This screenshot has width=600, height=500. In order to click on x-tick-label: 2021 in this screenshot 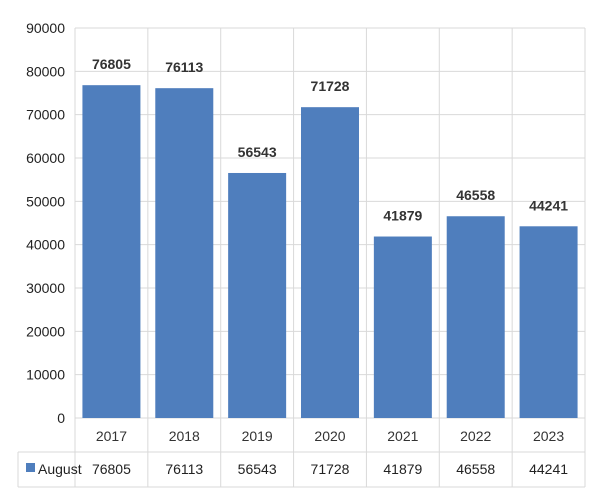, I will do `click(402, 436)`.